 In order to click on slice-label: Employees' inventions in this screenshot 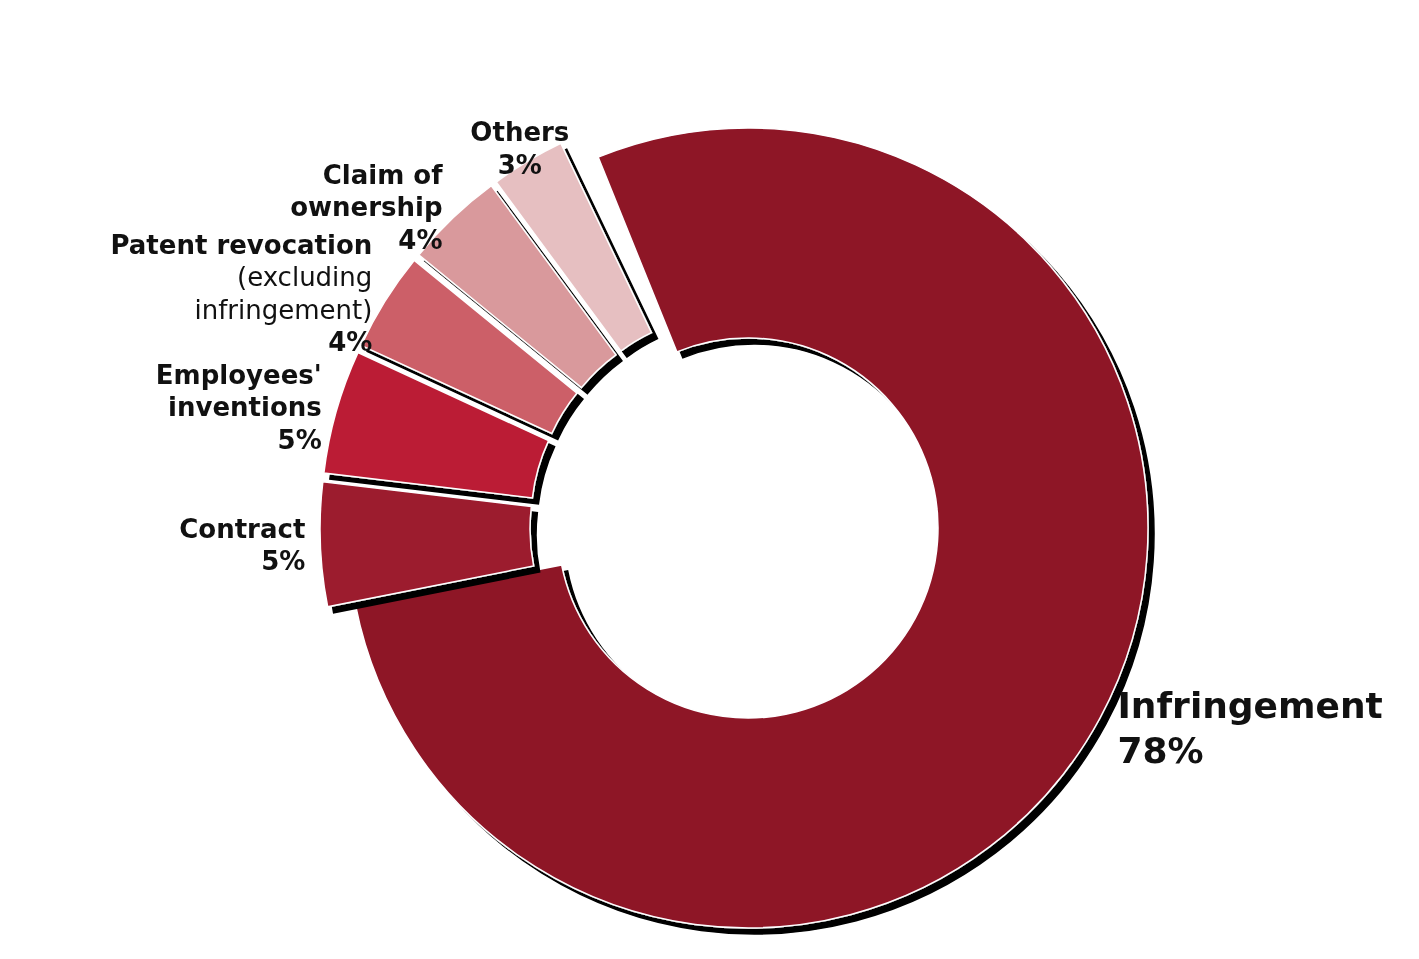, I will do `click(238, 391)`.